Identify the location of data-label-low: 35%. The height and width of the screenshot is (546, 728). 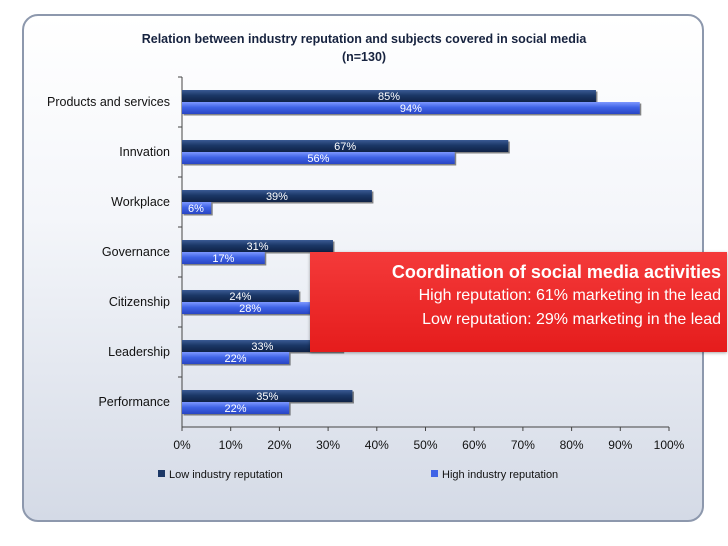
(267, 397).